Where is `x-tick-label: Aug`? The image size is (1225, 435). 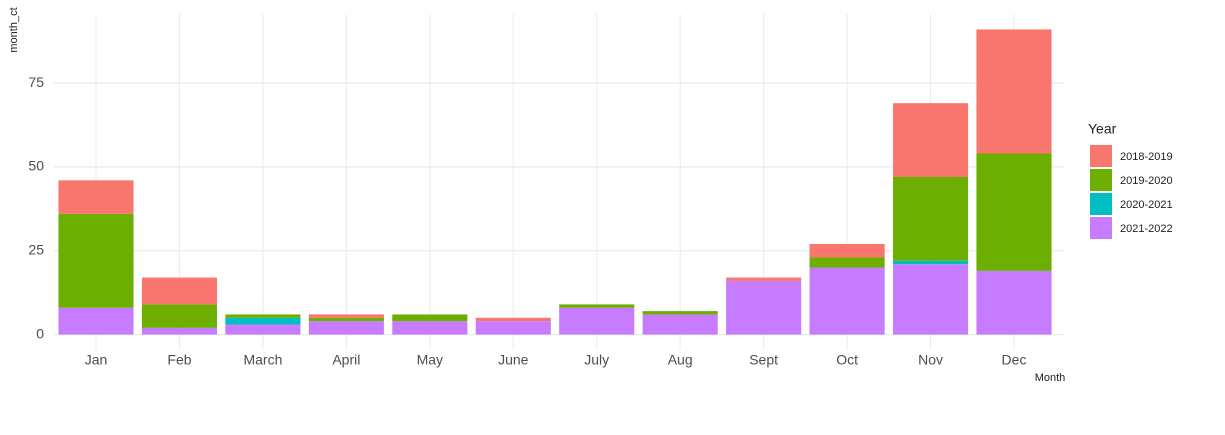 x-tick-label: Aug is located at coordinates (680, 360).